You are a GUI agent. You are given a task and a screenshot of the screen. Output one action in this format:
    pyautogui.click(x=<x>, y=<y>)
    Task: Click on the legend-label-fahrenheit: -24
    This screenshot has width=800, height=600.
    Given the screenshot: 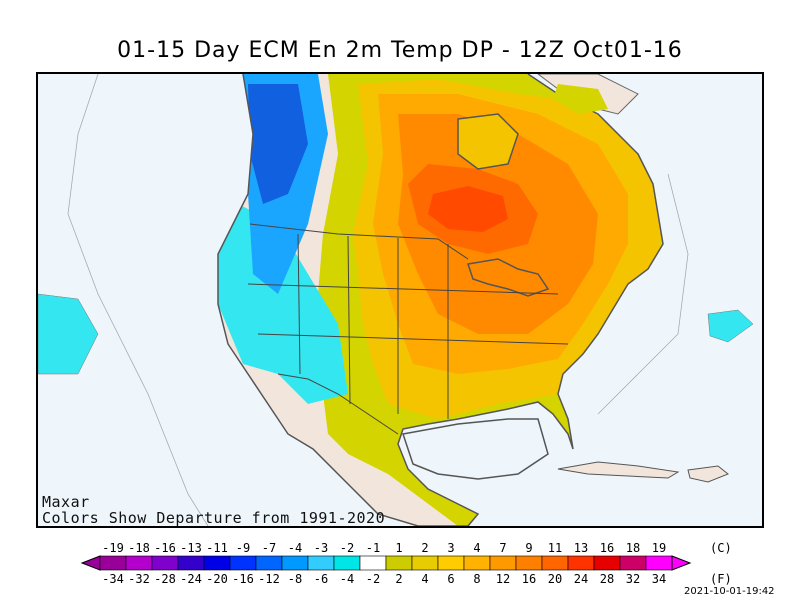 What is the action you would take?
    pyautogui.click(x=191, y=579)
    